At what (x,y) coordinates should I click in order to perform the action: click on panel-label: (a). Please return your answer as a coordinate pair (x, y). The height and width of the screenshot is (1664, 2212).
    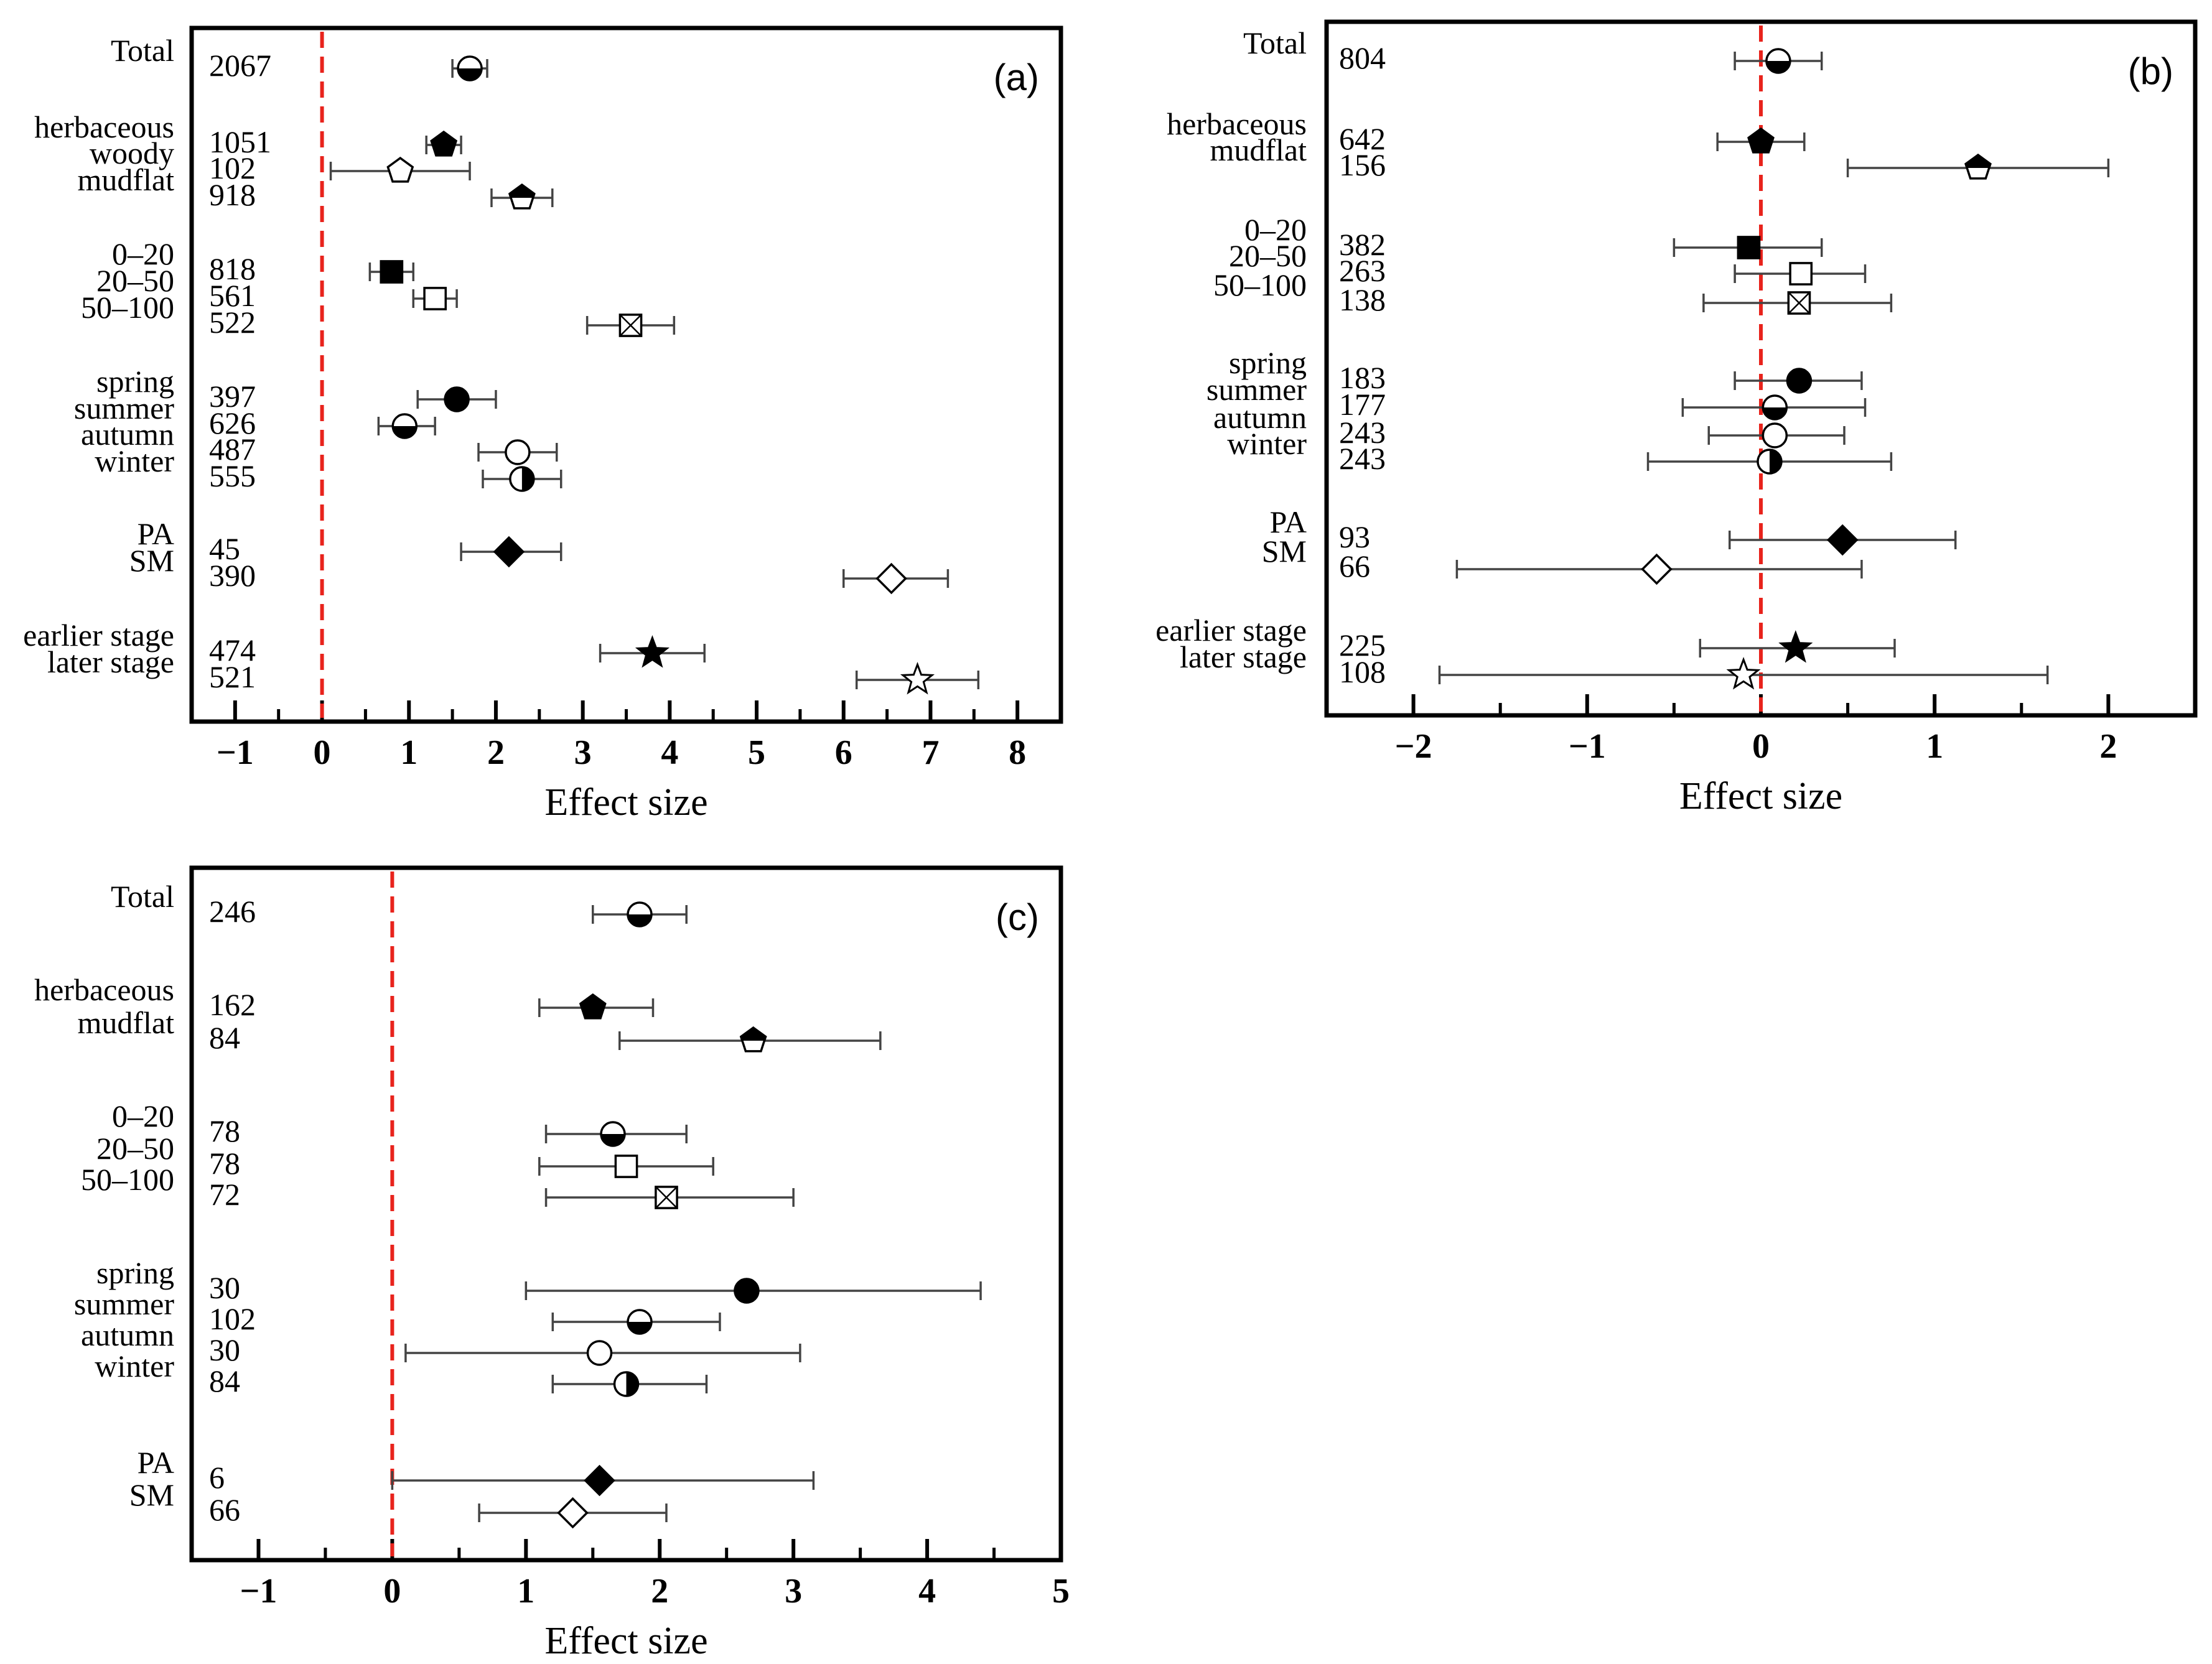
    Looking at the image, I should click on (1017, 77).